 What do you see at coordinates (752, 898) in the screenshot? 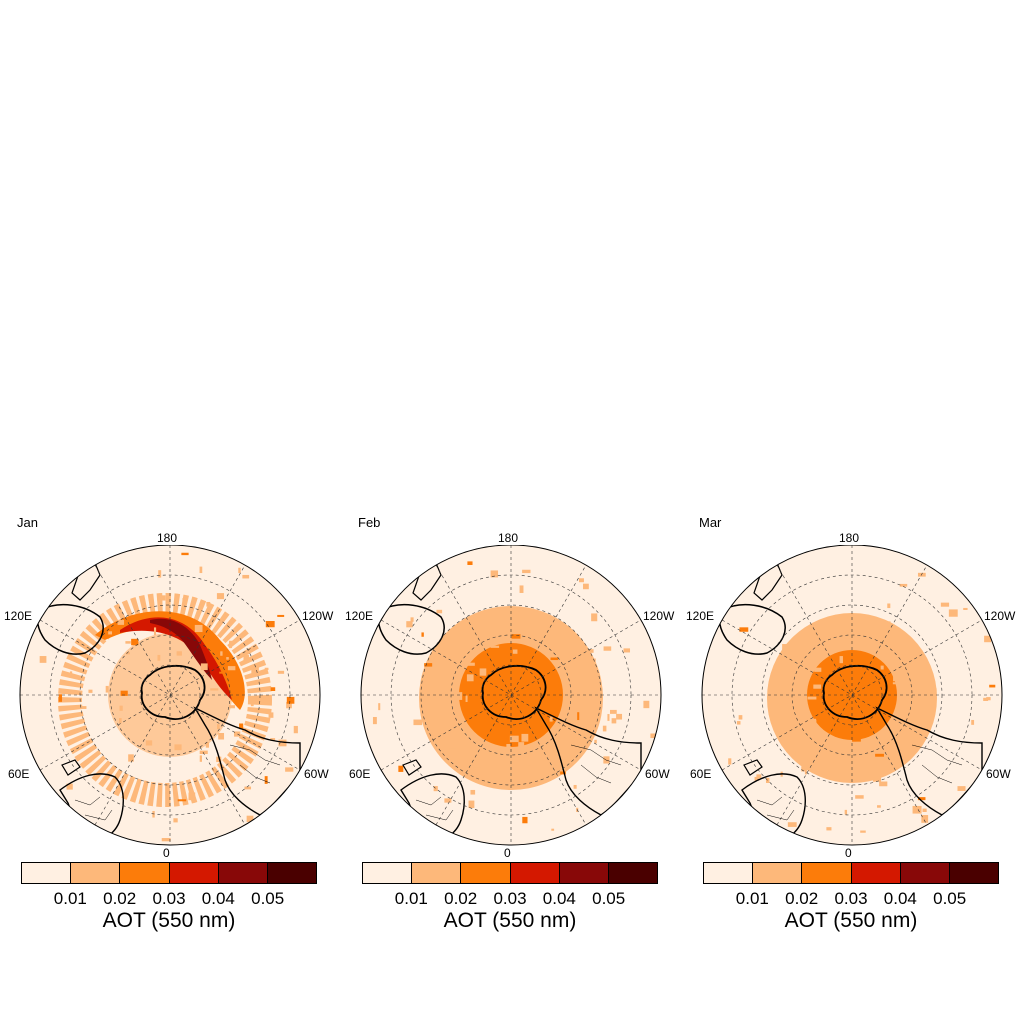
I see `colorbar-tick-label: 0.01` at bounding box center [752, 898].